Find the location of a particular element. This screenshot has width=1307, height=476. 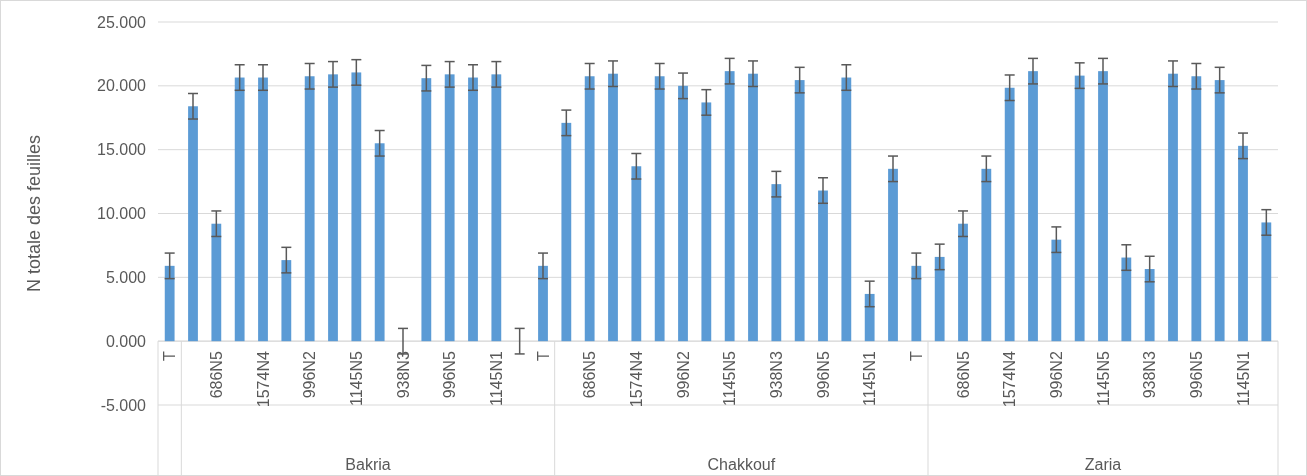

text: Bakria is located at coordinates (368, 464).